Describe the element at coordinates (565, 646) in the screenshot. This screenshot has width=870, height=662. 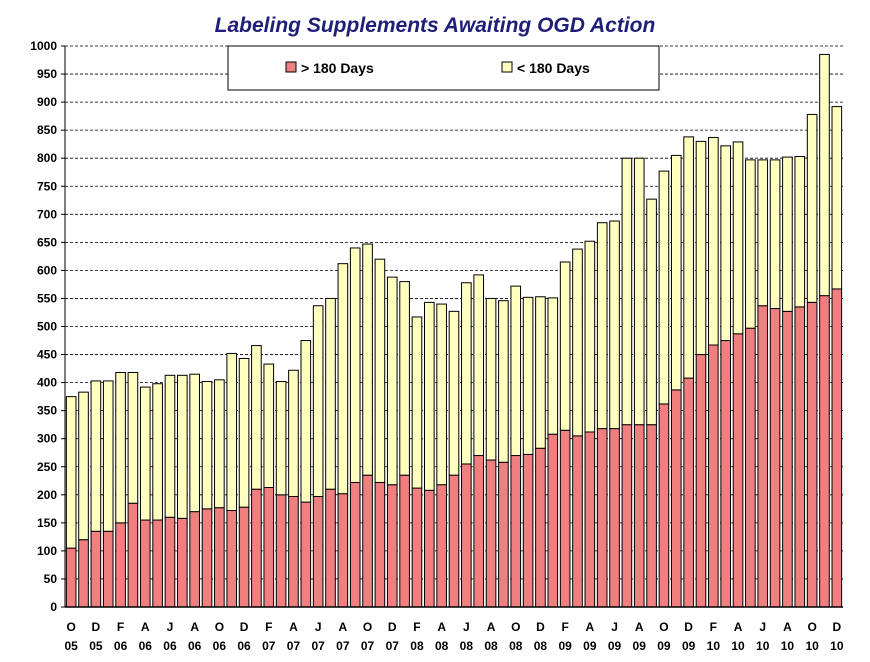
I see `x-tick-year: 09` at that location.